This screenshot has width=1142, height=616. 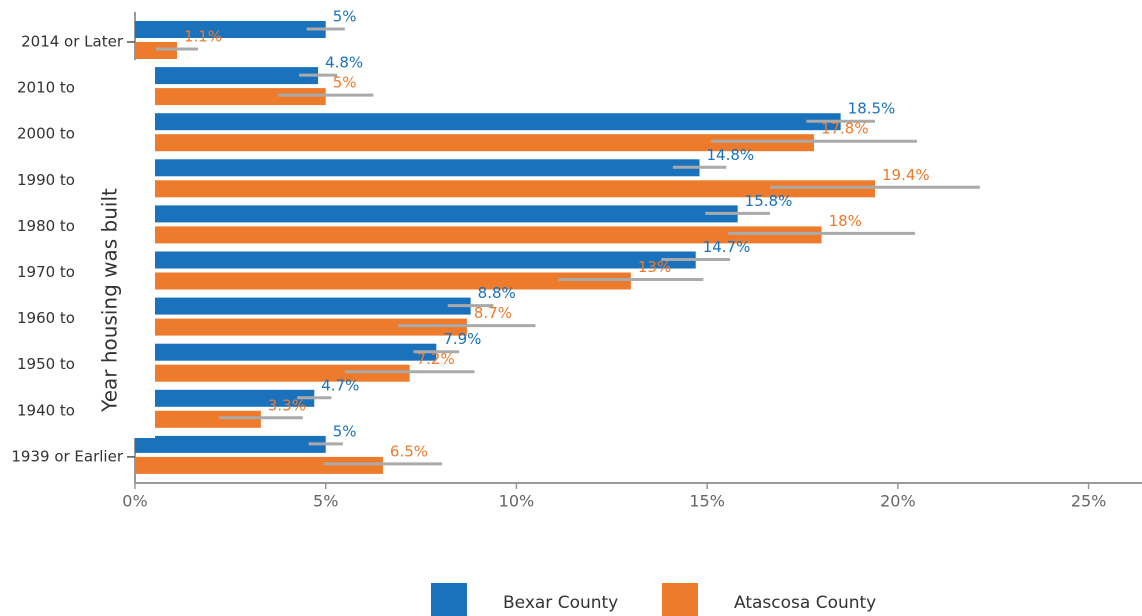 What do you see at coordinates (46, 226) in the screenshot?
I see `y-tick-label: 1980 to` at bounding box center [46, 226].